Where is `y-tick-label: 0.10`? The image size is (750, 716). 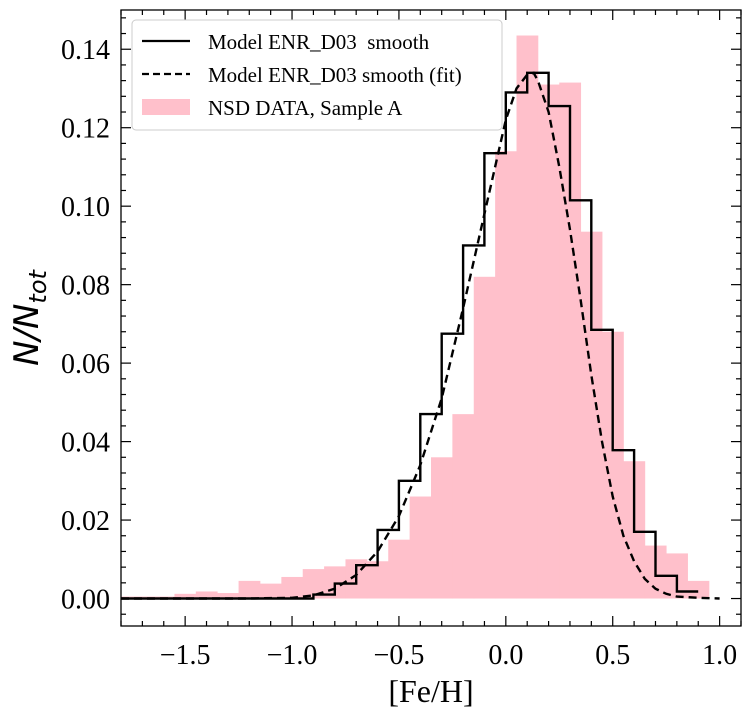
y-tick-label: 0.10 is located at coordinates (85, 207).